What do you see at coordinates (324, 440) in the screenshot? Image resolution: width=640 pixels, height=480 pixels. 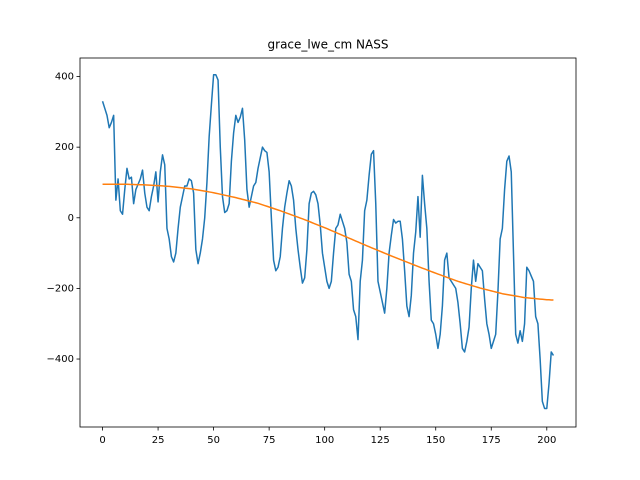 I see `x-tick-label: 100` at bounding box center [324, 440].